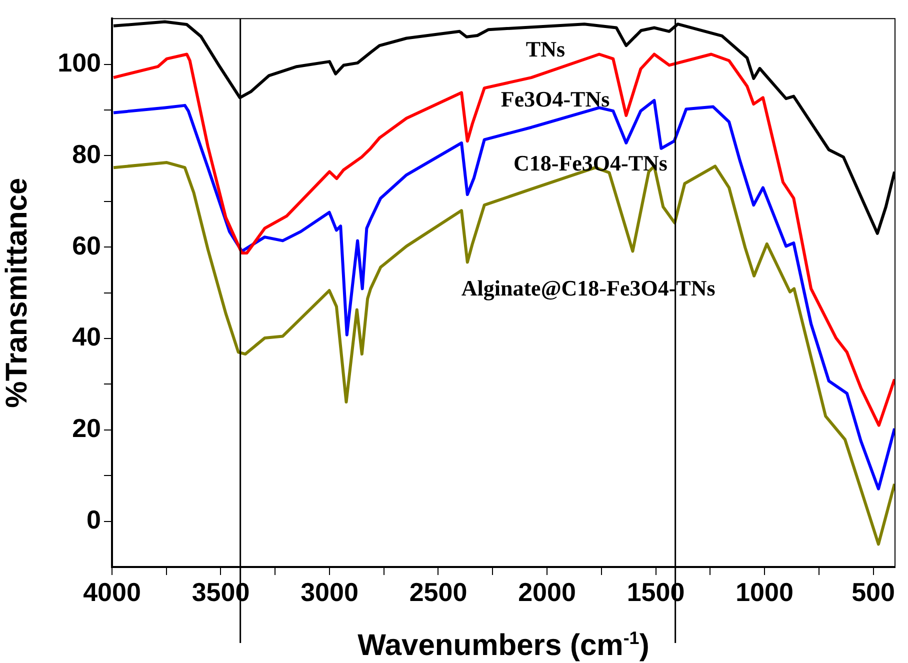  What do you see at coordinates (555, 99) in the screenshot?
I see `series-label: Fe3O4-TNs` at bounding box center [555, 99].